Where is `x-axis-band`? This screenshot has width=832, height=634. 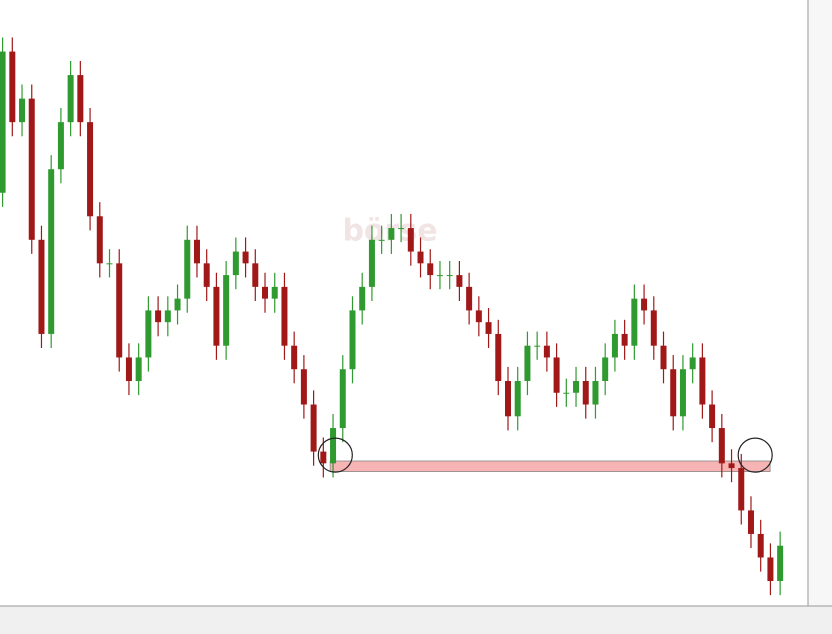 x-axis-band is located at coordinates (416, 620).